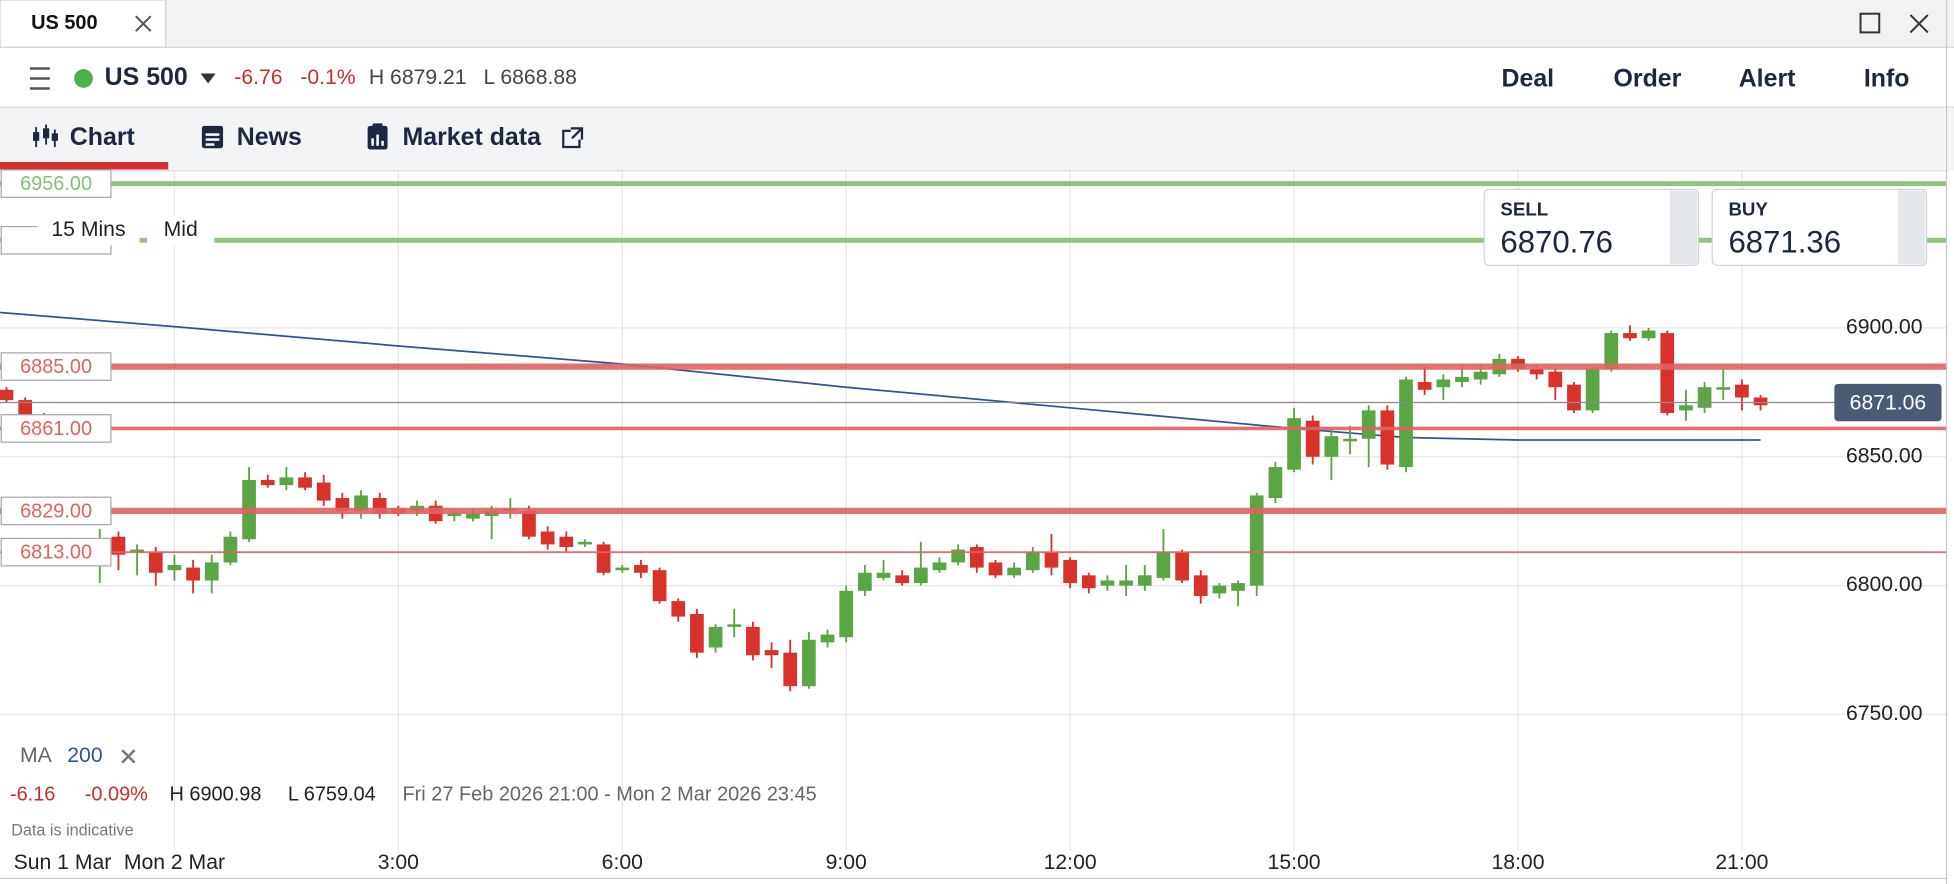 This screenshot has height=884, width=1954. I want to click on news-tab-icon, so click(212, 137).